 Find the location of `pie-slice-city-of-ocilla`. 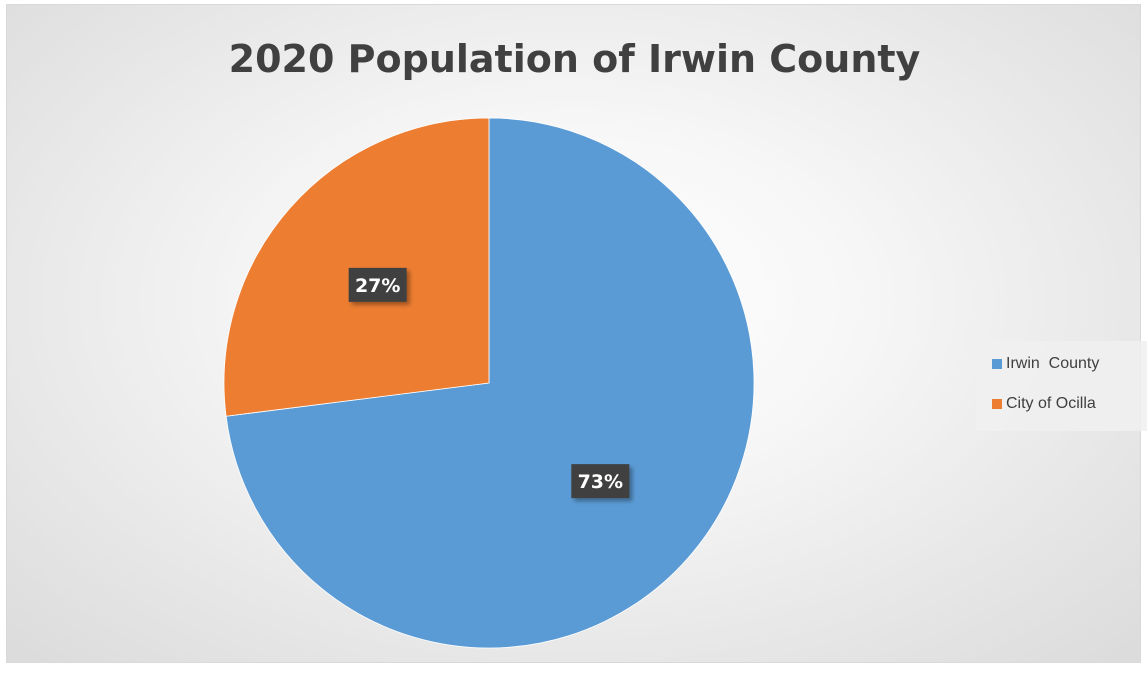

pie-slice-city-of-ocilla is located at coordinates (356, 267).